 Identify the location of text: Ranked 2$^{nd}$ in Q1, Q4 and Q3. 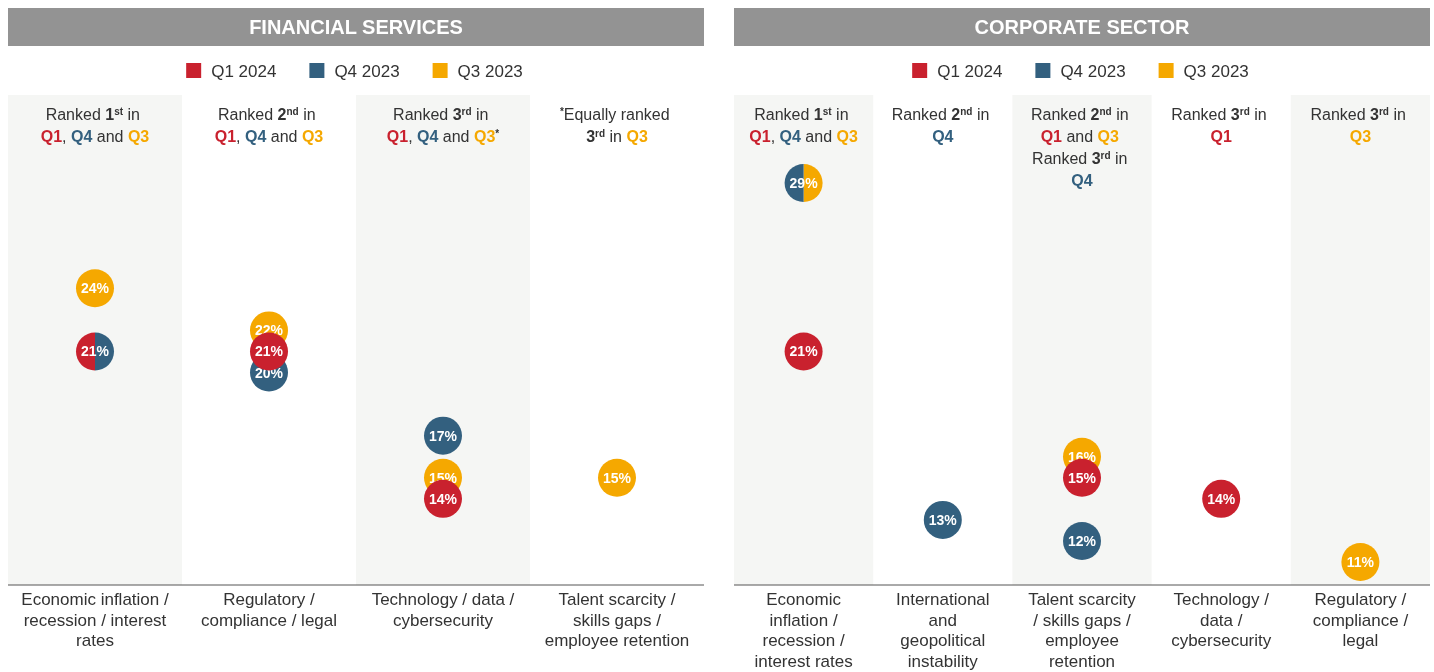
(269, 125).